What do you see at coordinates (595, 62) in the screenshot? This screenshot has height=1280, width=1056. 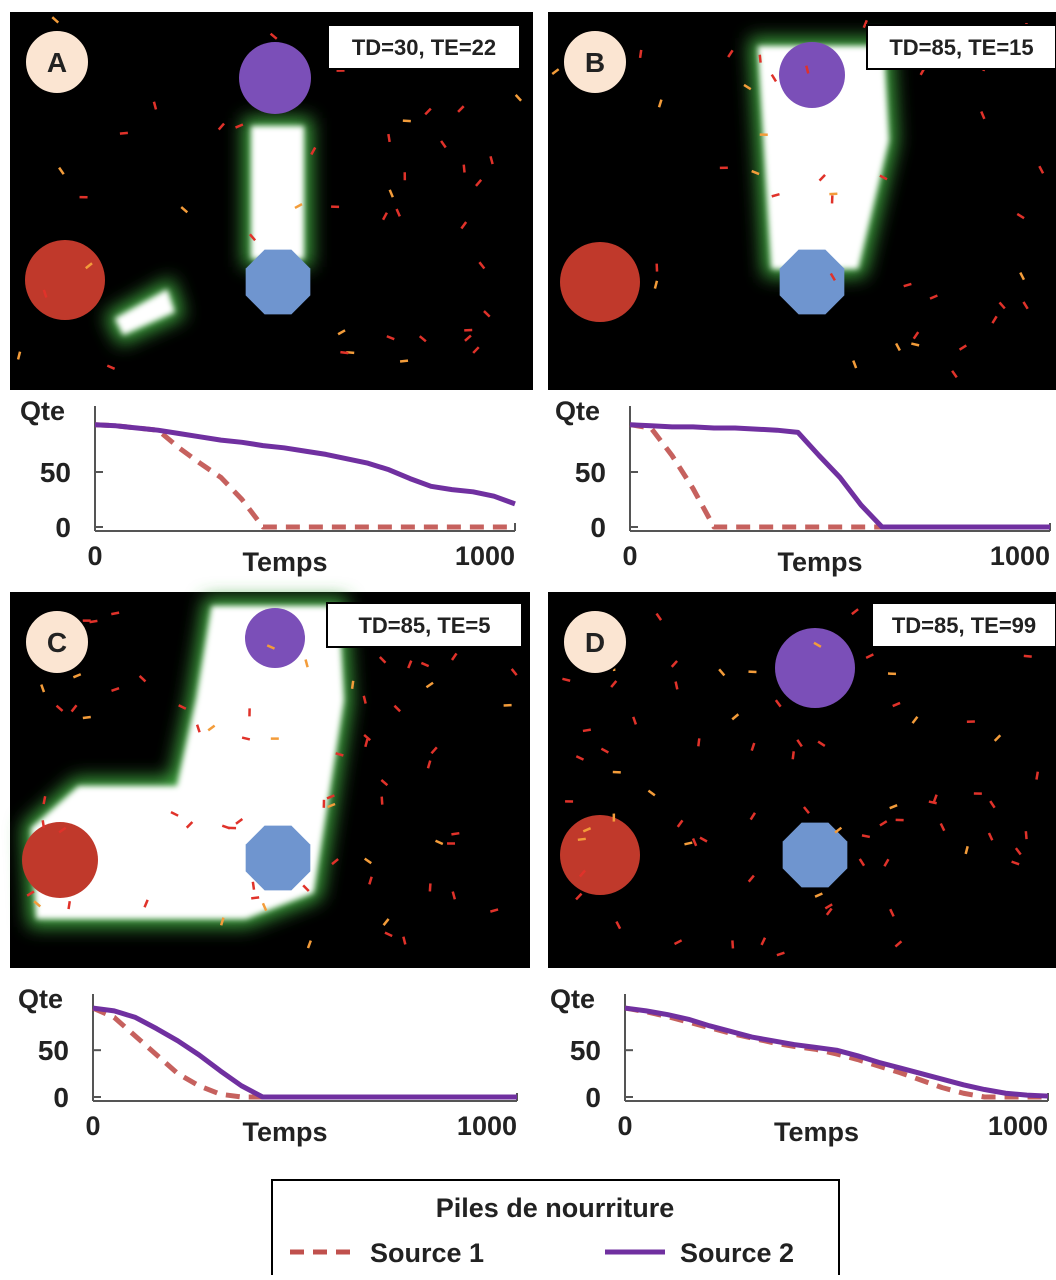 I see `panel-label: B` at bounding box center [595, 62].